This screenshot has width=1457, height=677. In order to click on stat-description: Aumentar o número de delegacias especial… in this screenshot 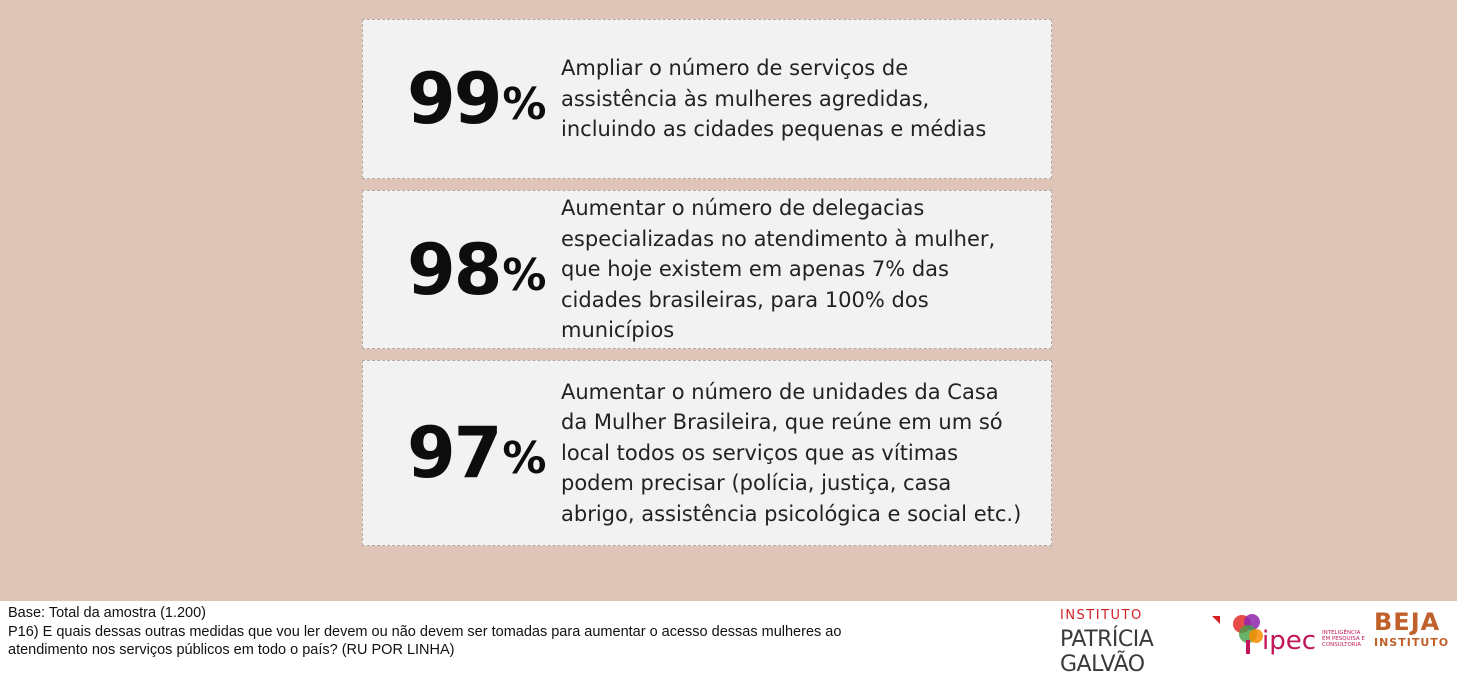, I will do `click(796, 269)`.